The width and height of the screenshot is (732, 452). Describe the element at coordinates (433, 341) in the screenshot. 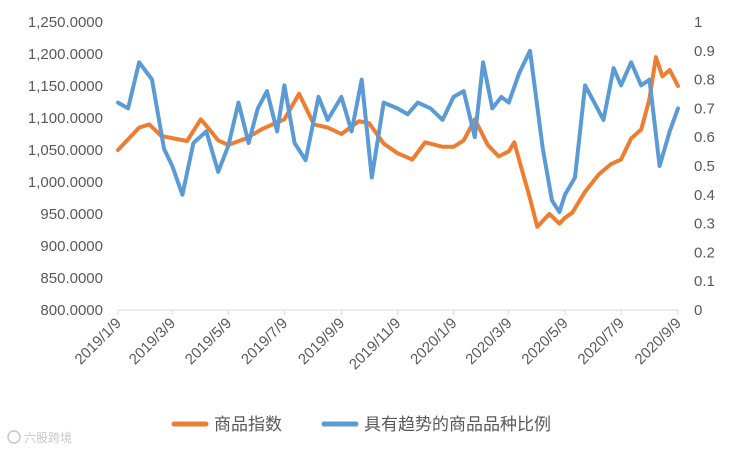

I see `x-axis-tick-label: 2020/1/9` at that location.